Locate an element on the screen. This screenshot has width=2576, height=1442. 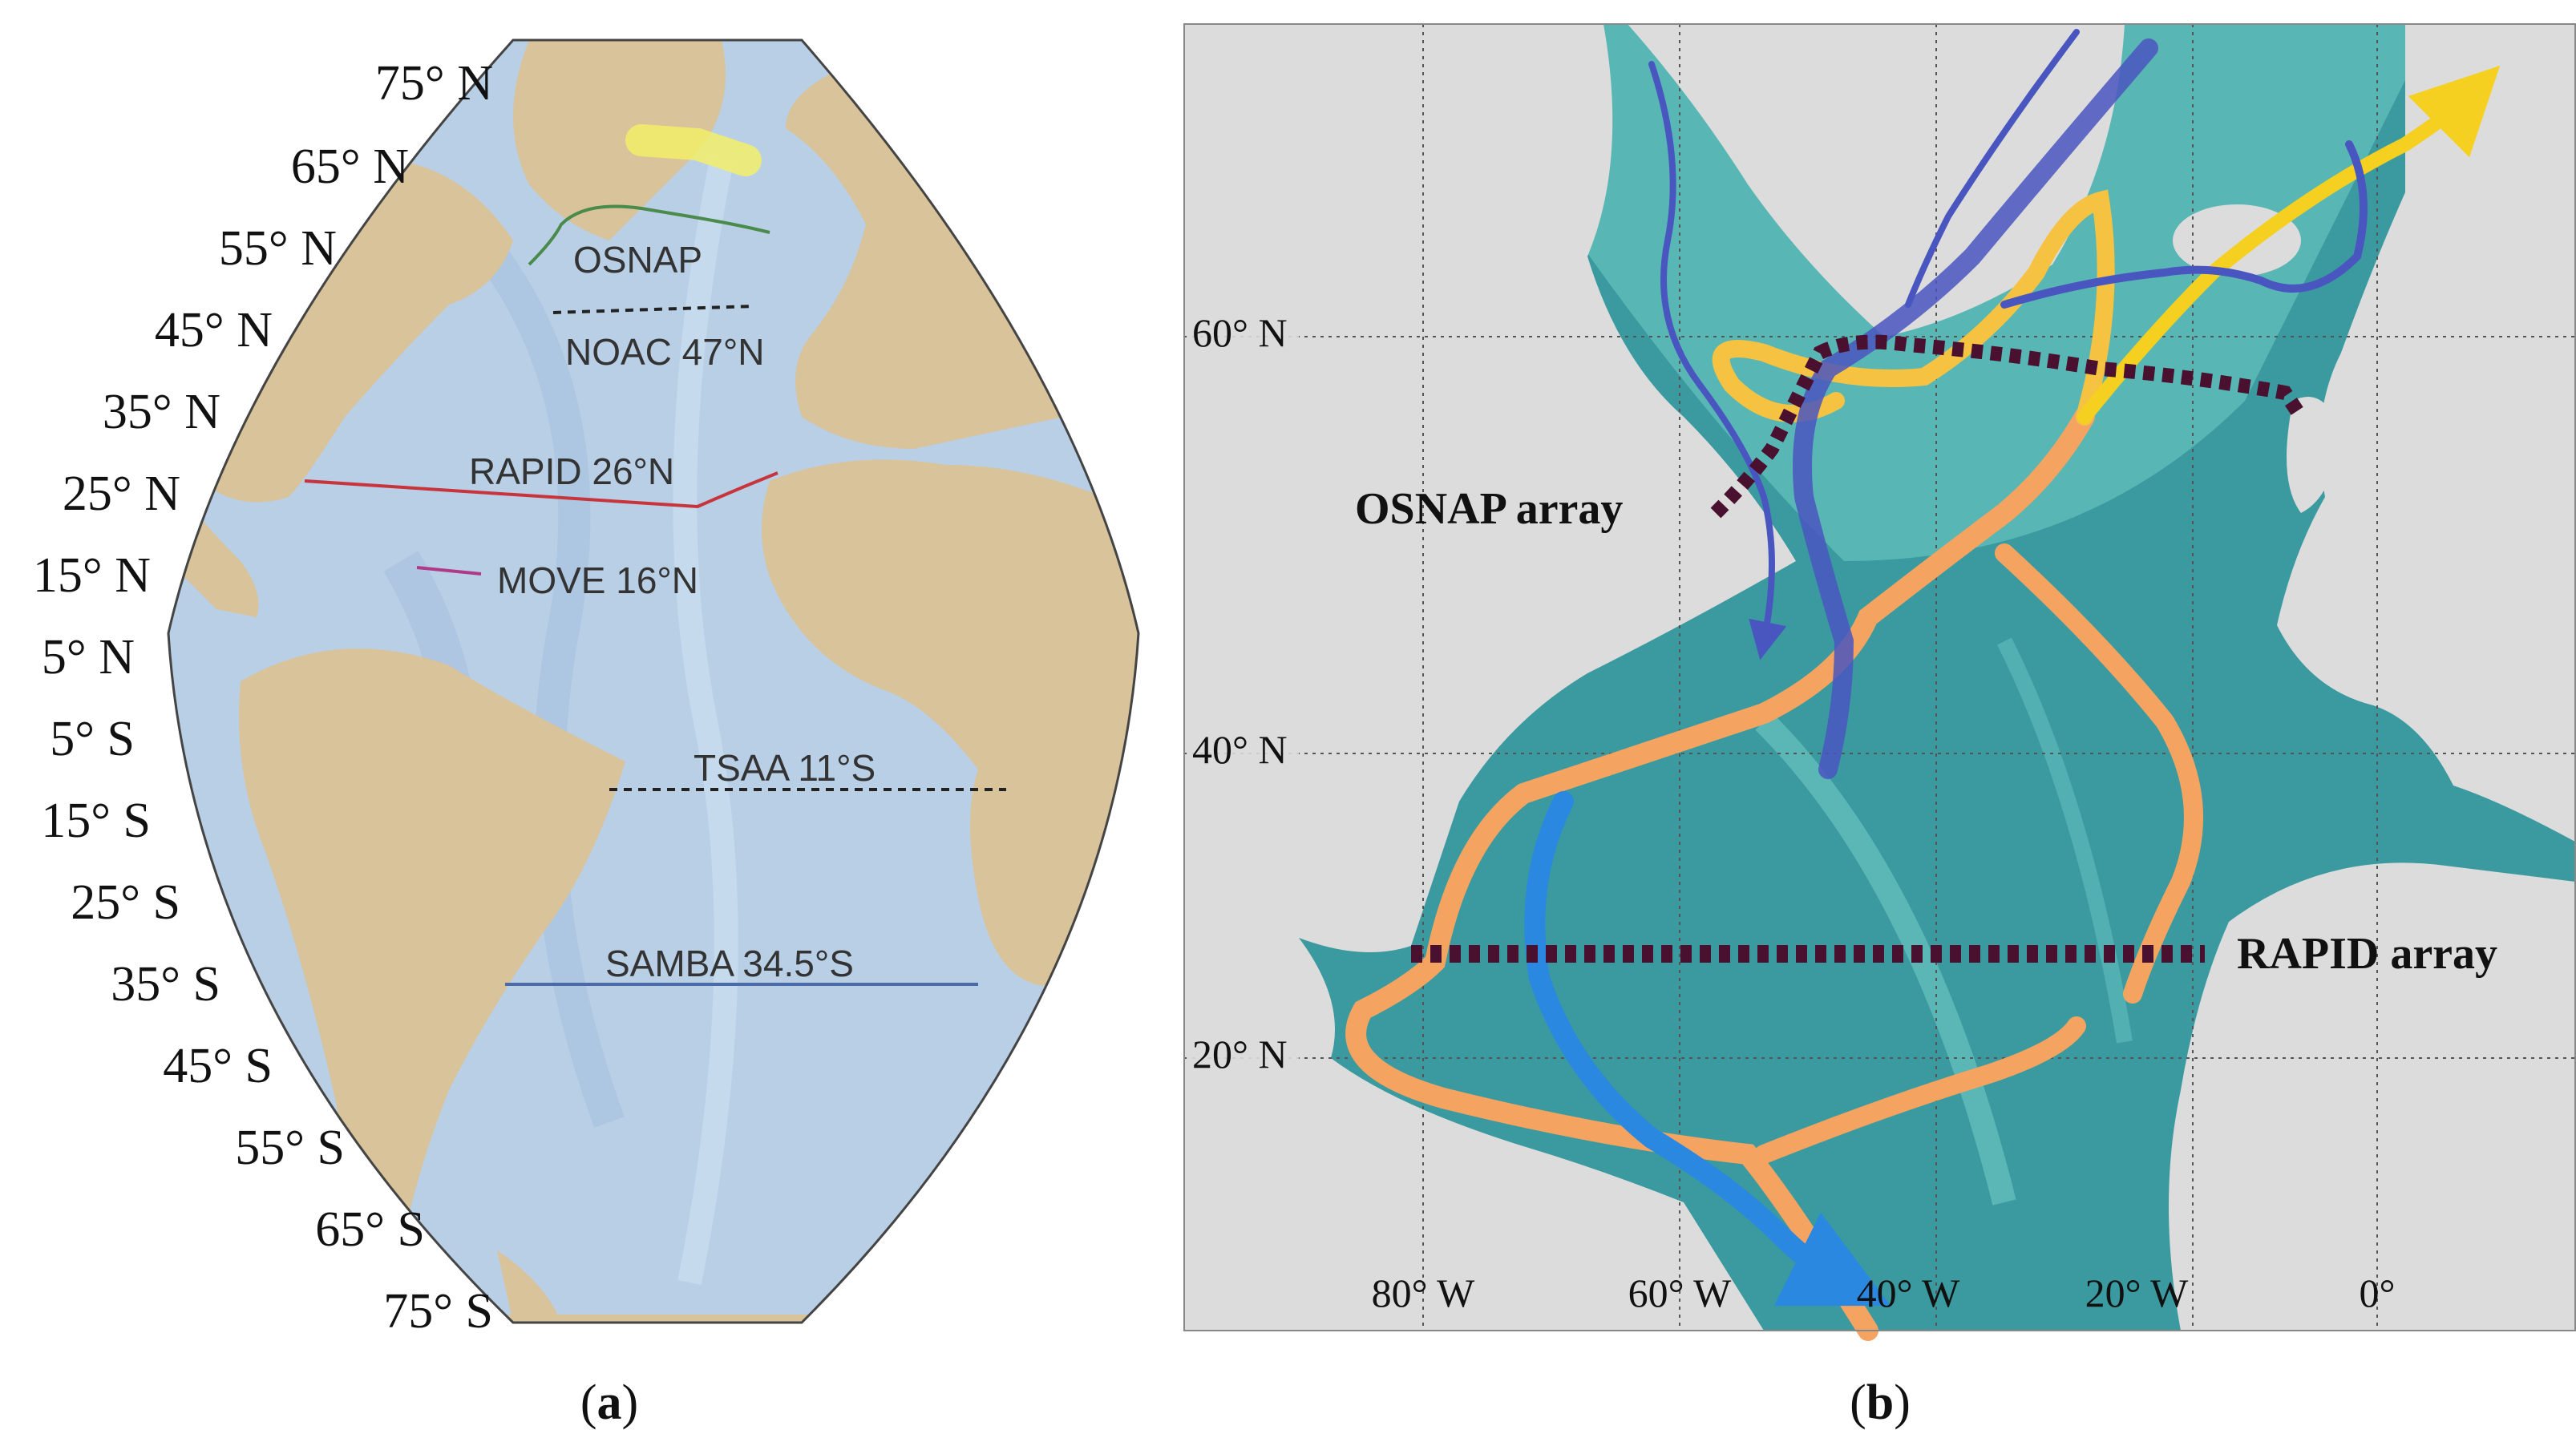
osnap-label-a: OSNAP is located at coordinates (637, 260).